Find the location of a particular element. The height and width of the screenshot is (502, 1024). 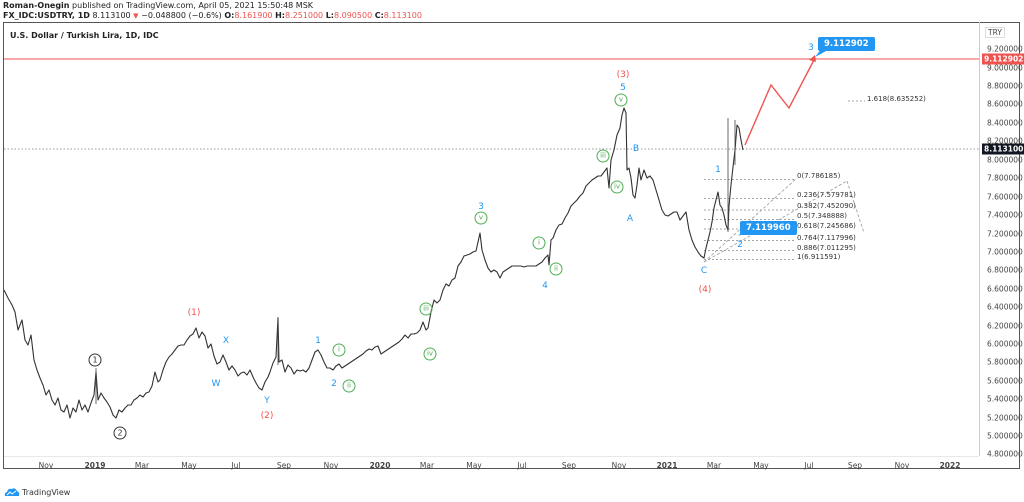

tradingview-cloud-icon is located at coordinates (12, 492).